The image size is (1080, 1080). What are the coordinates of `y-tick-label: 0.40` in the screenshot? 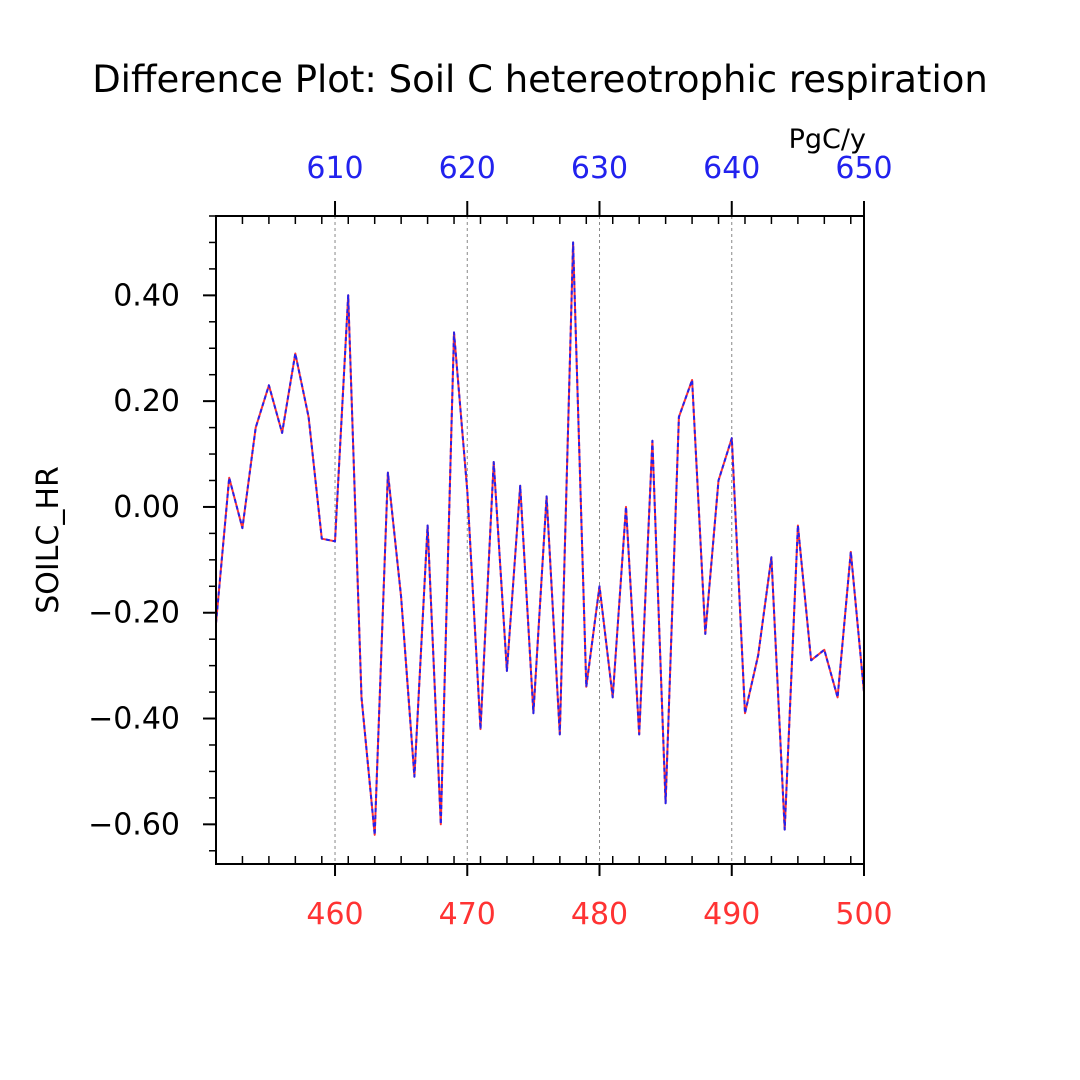 It's located at (146, 295).